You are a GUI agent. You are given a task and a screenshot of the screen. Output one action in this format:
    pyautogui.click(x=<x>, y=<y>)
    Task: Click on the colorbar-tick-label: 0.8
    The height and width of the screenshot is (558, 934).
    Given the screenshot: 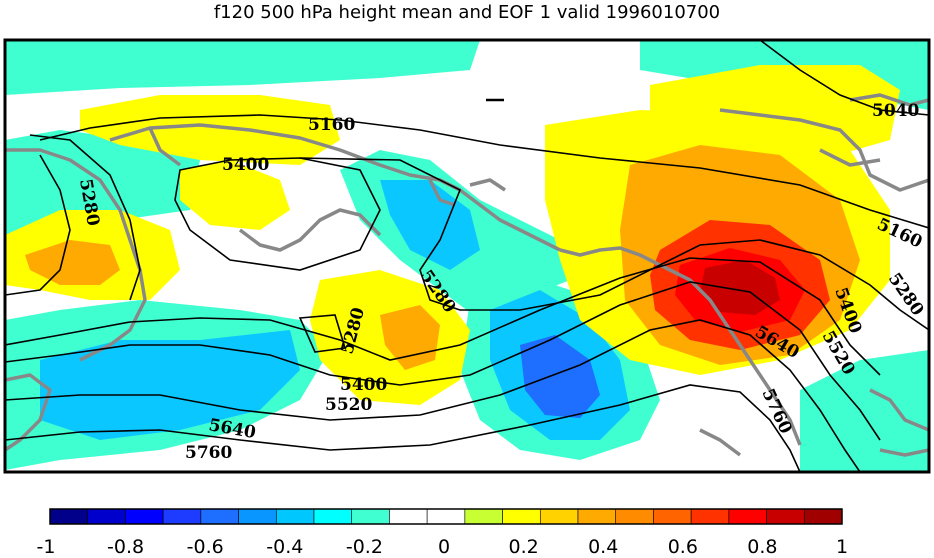 What is the action you would take?
    pyautogui.click(x=762, y=547)
    